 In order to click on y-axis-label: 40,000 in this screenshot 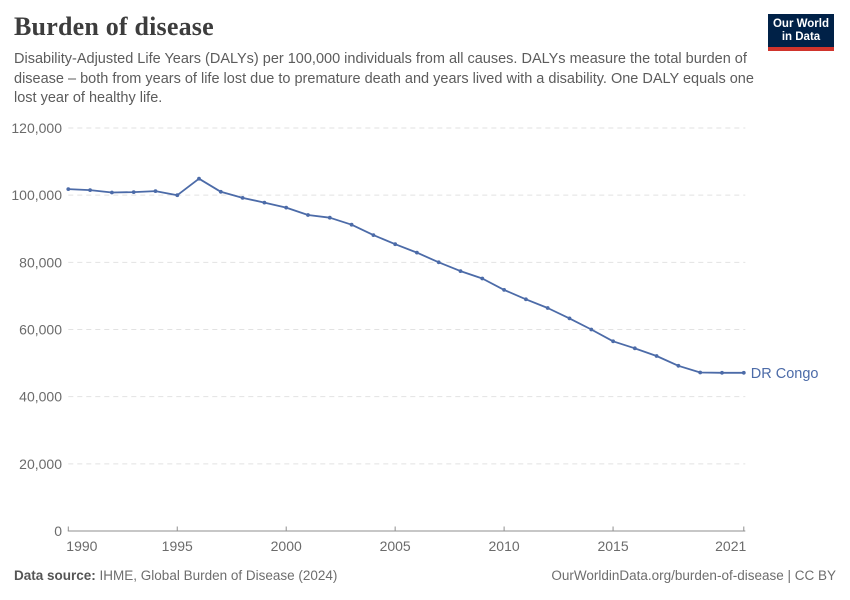, I will do `click(40, 397)`.